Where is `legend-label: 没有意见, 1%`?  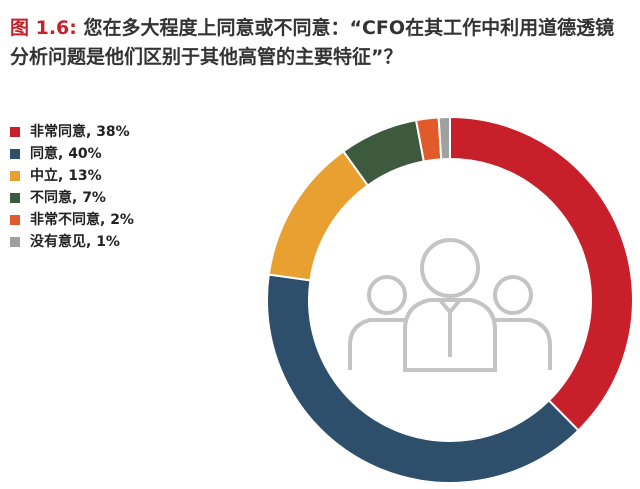 legend-label: 没有意见, 1% is located at coordinates (75, 241).